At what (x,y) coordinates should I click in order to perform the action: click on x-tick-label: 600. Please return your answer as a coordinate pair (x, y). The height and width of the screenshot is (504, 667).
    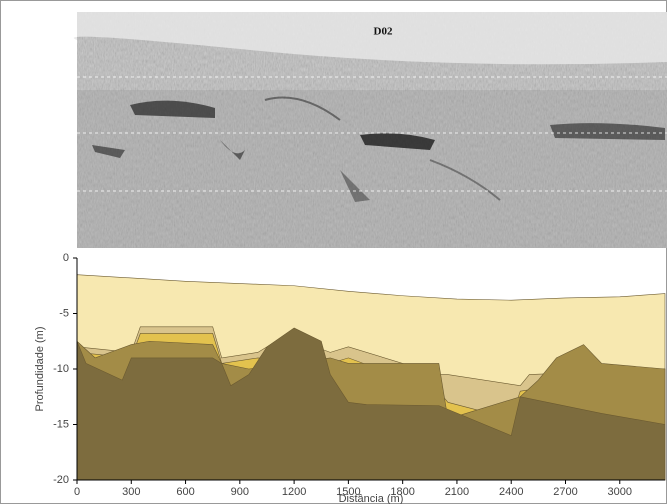
    Looking at the image, I should click on (185, 492).